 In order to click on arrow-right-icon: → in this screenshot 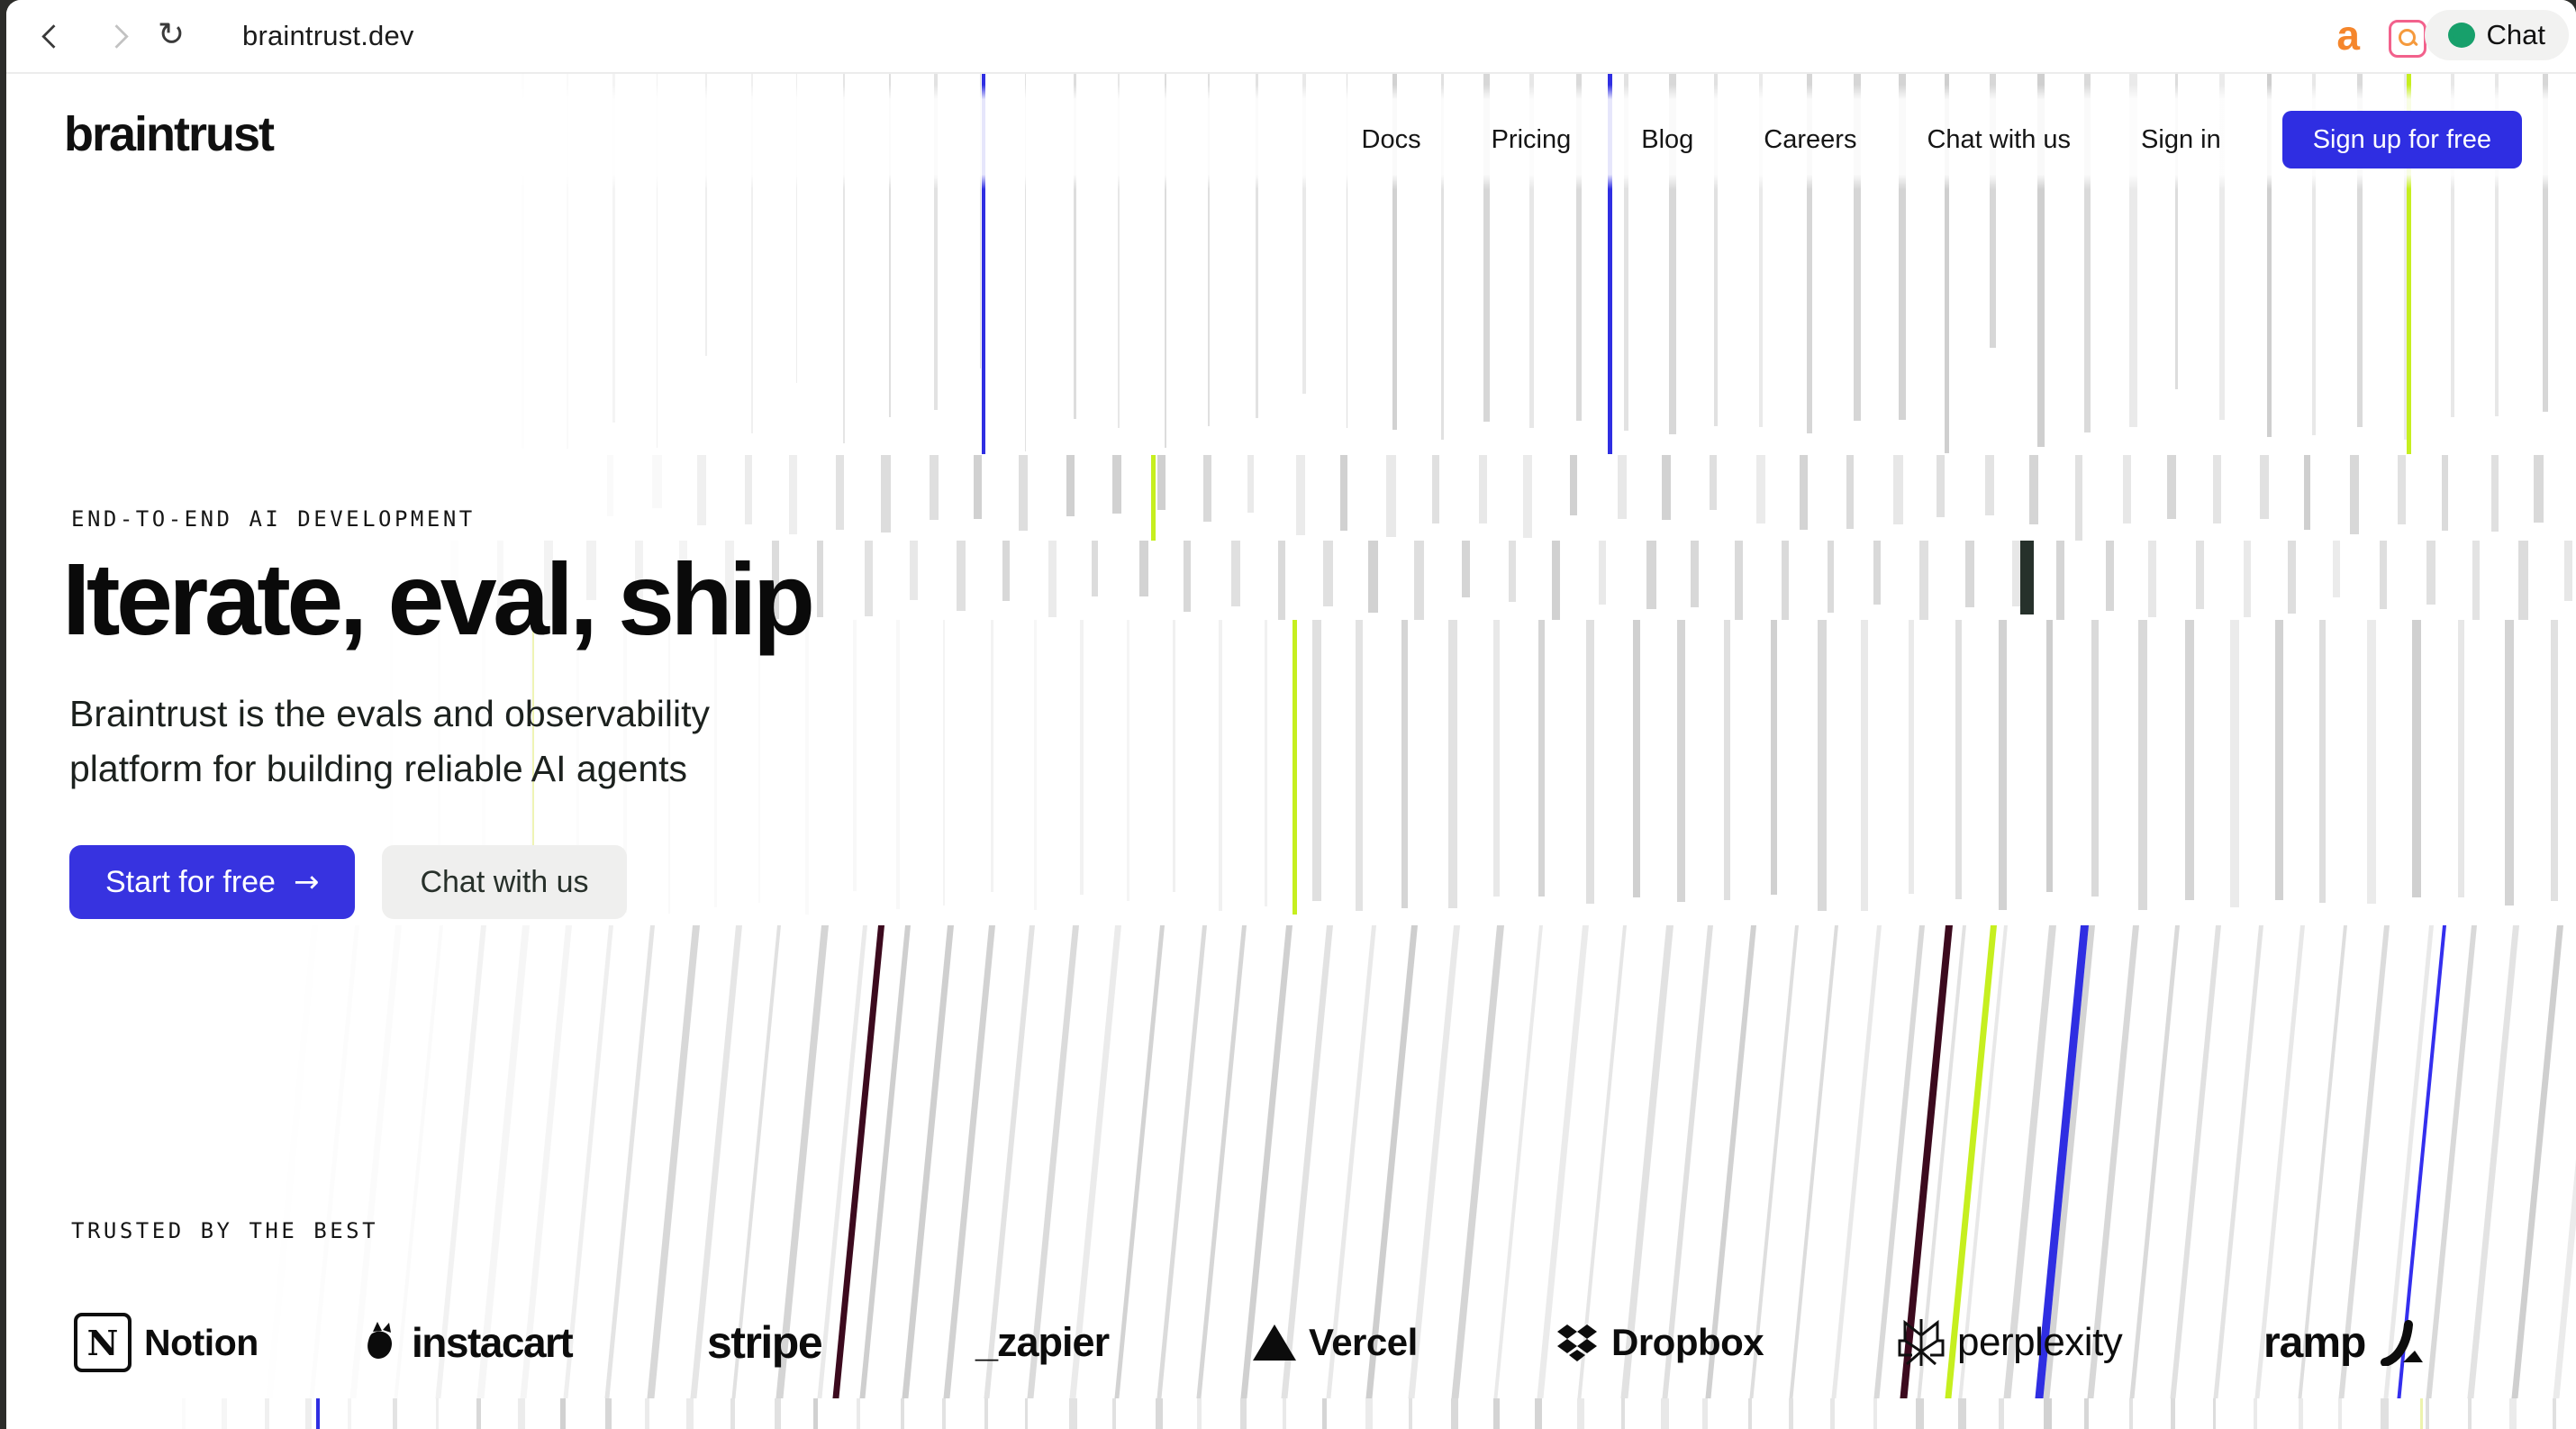, I will do `click(306, 882)`.